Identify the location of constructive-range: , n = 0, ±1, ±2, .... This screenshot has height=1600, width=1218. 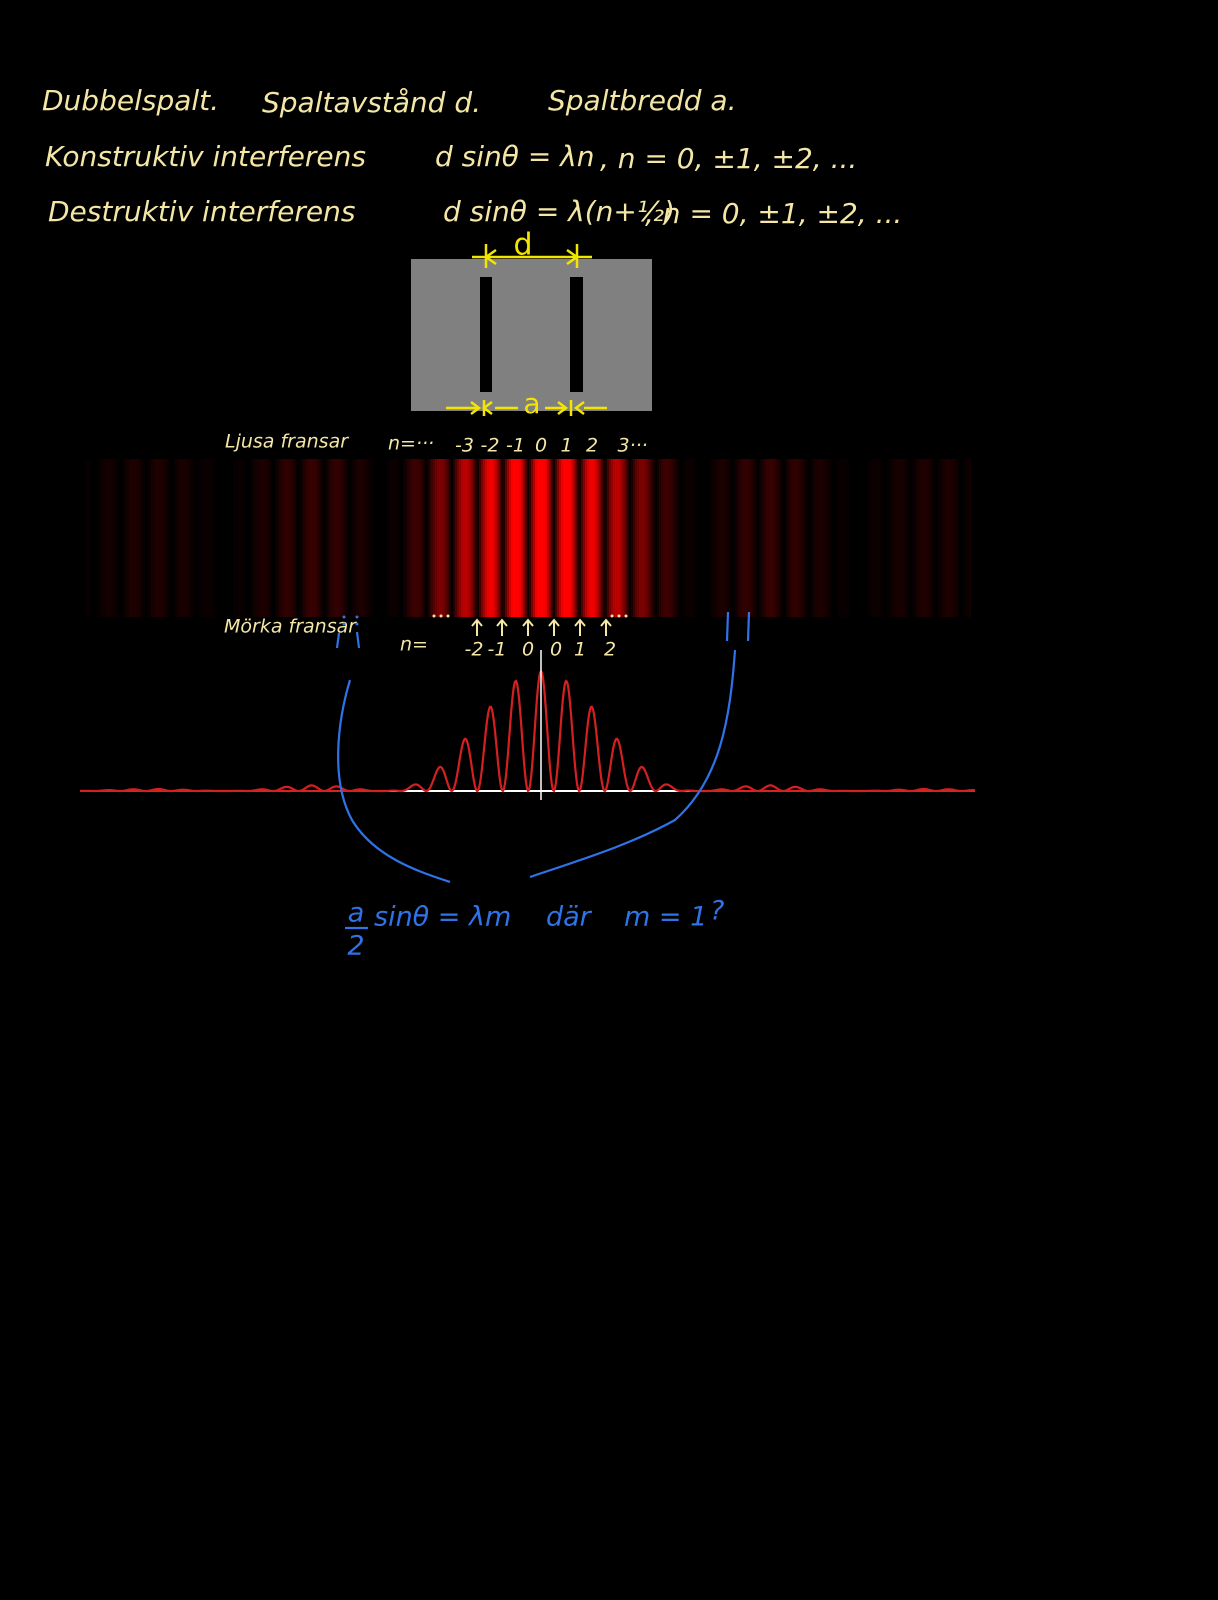
(728, 158).